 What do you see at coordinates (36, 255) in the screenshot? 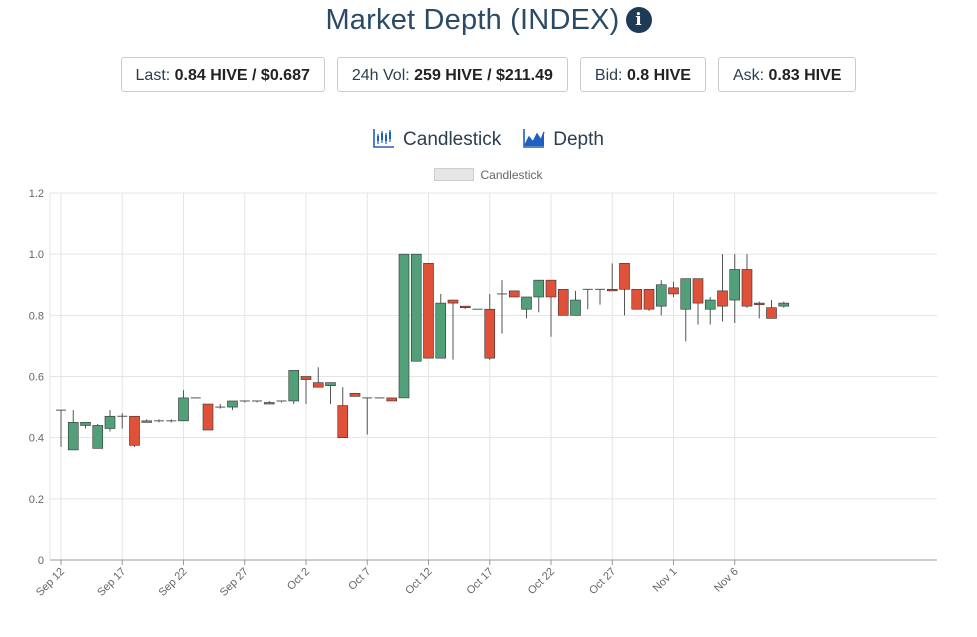
I see `y-tick-label: 1.0` at bounding box center [36, 255].